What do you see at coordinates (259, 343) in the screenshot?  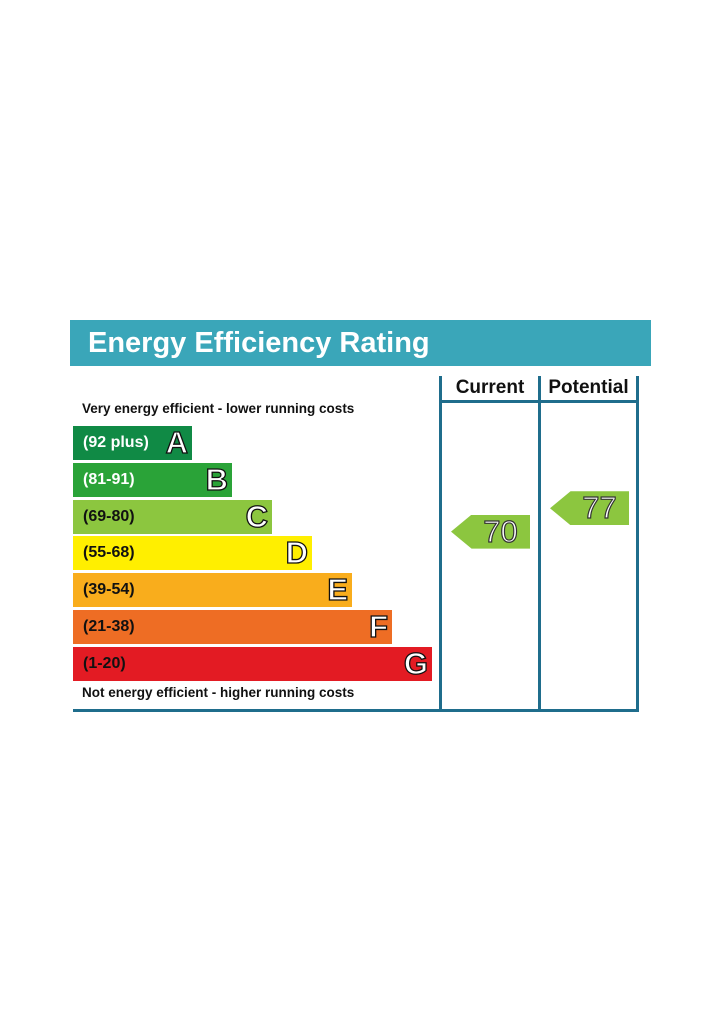 I see `chart-title: Energy Efficiency Rating` at bounding box center [259, 343].